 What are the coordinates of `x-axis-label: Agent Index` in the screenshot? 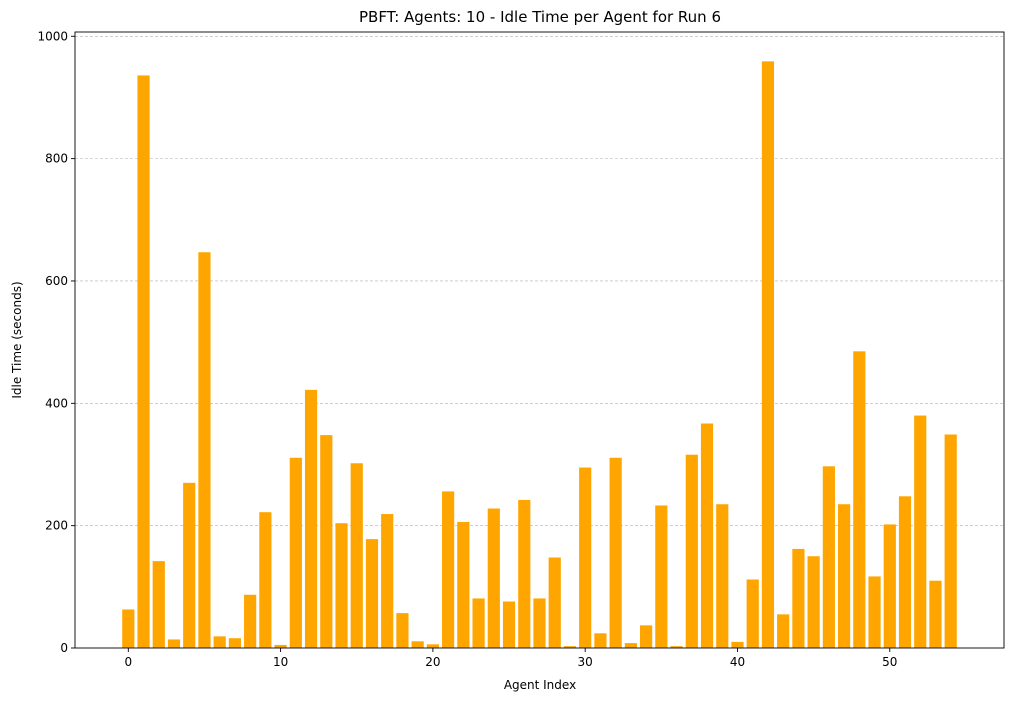 It's located at (540, 685).